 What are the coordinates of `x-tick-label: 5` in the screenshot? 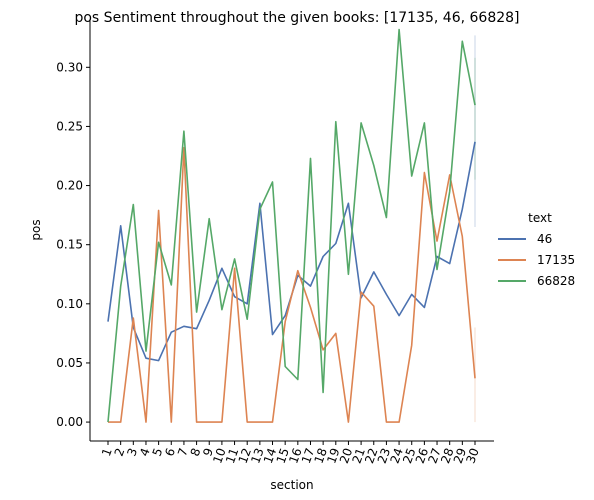 It's located at (158, 452).